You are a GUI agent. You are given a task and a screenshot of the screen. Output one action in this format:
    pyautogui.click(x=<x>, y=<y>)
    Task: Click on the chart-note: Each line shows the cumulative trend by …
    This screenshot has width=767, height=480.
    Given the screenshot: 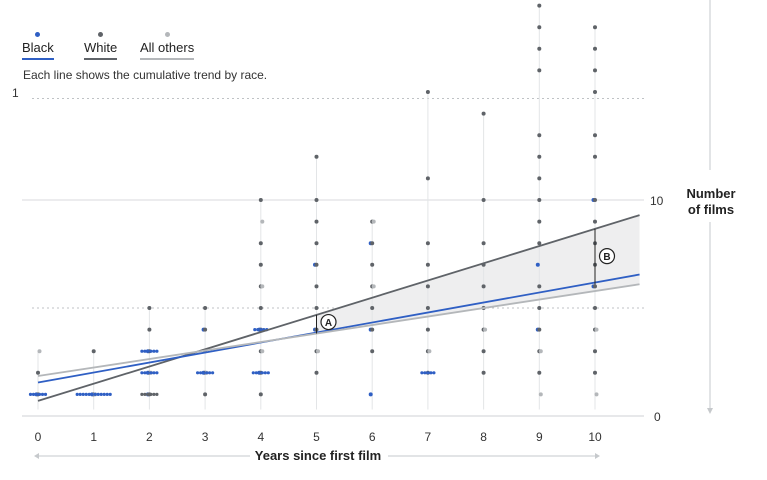 What is the action you would take?
    pyautogui.click(x=145, y=75)
    